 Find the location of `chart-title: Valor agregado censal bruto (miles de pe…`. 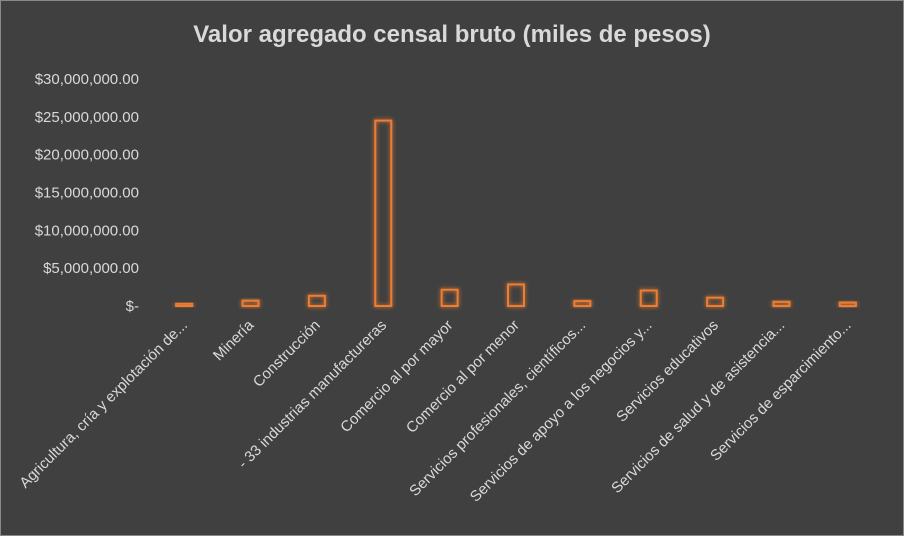

chart-title: Valor agregado censal bruto (miles de pe… is located at coordinates (452, 34).